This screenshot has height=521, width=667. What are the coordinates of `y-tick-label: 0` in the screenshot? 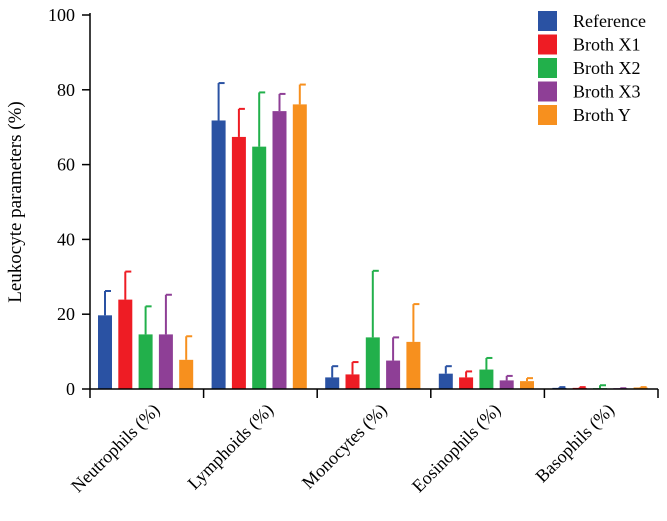 It's located at (70, 389).